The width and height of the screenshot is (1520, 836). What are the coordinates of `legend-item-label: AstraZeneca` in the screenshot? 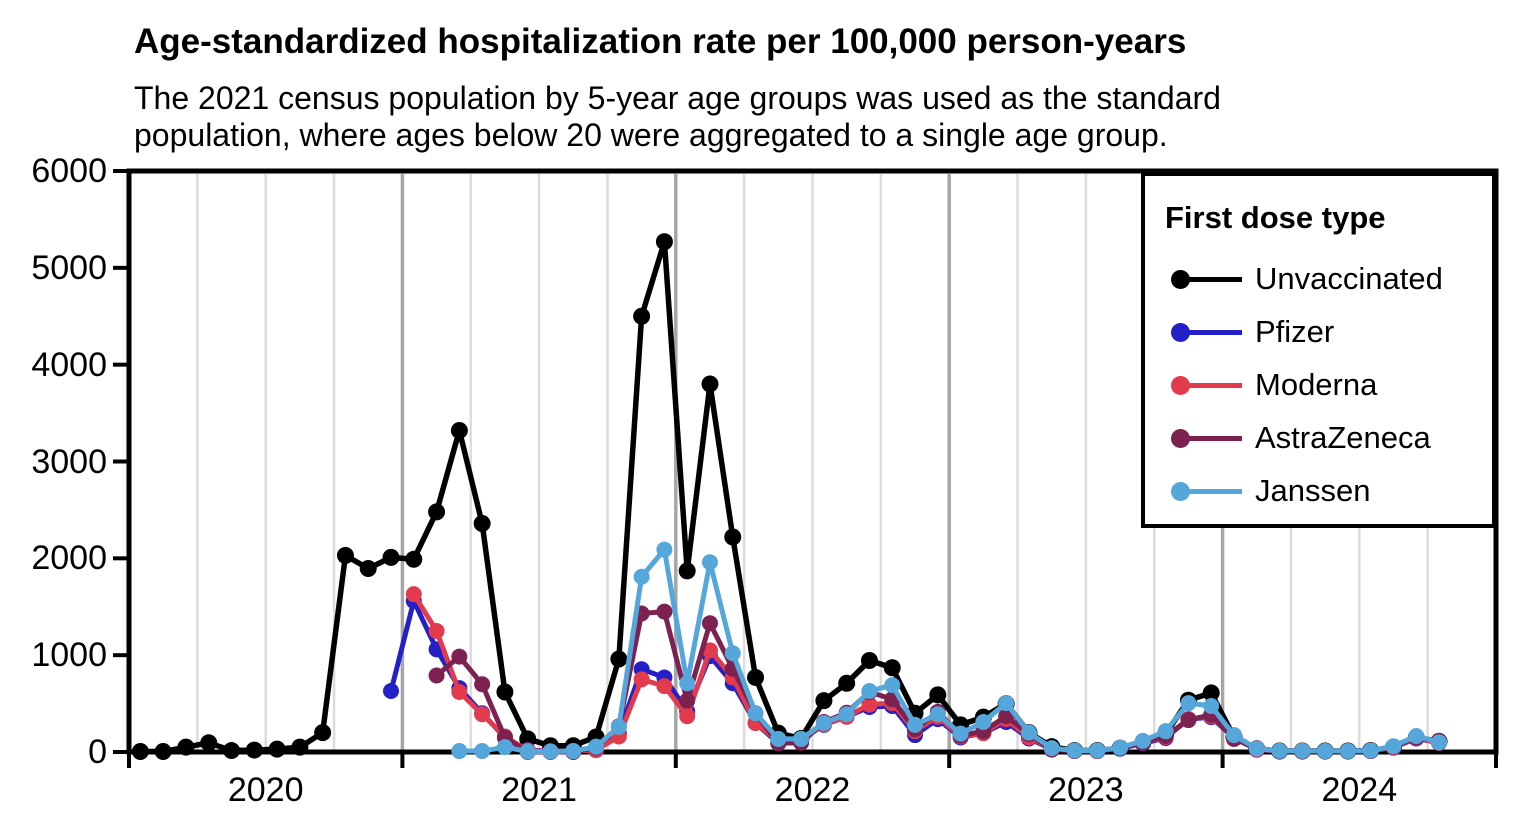 It's located at (1343, 437).